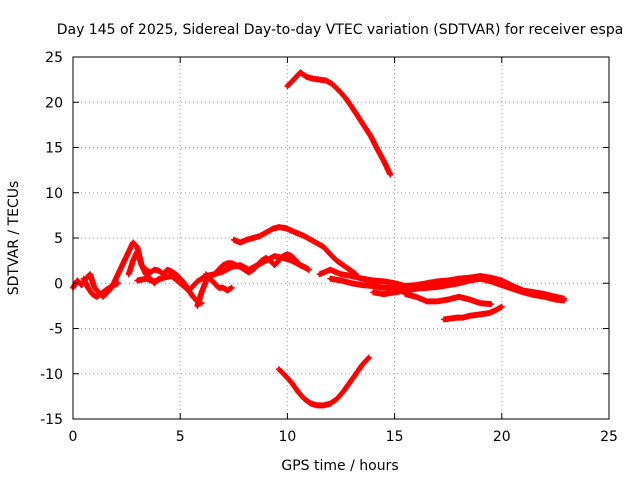 The image size is (640, 480). I want to click on y-tick-label: 15, so click(54, 149).